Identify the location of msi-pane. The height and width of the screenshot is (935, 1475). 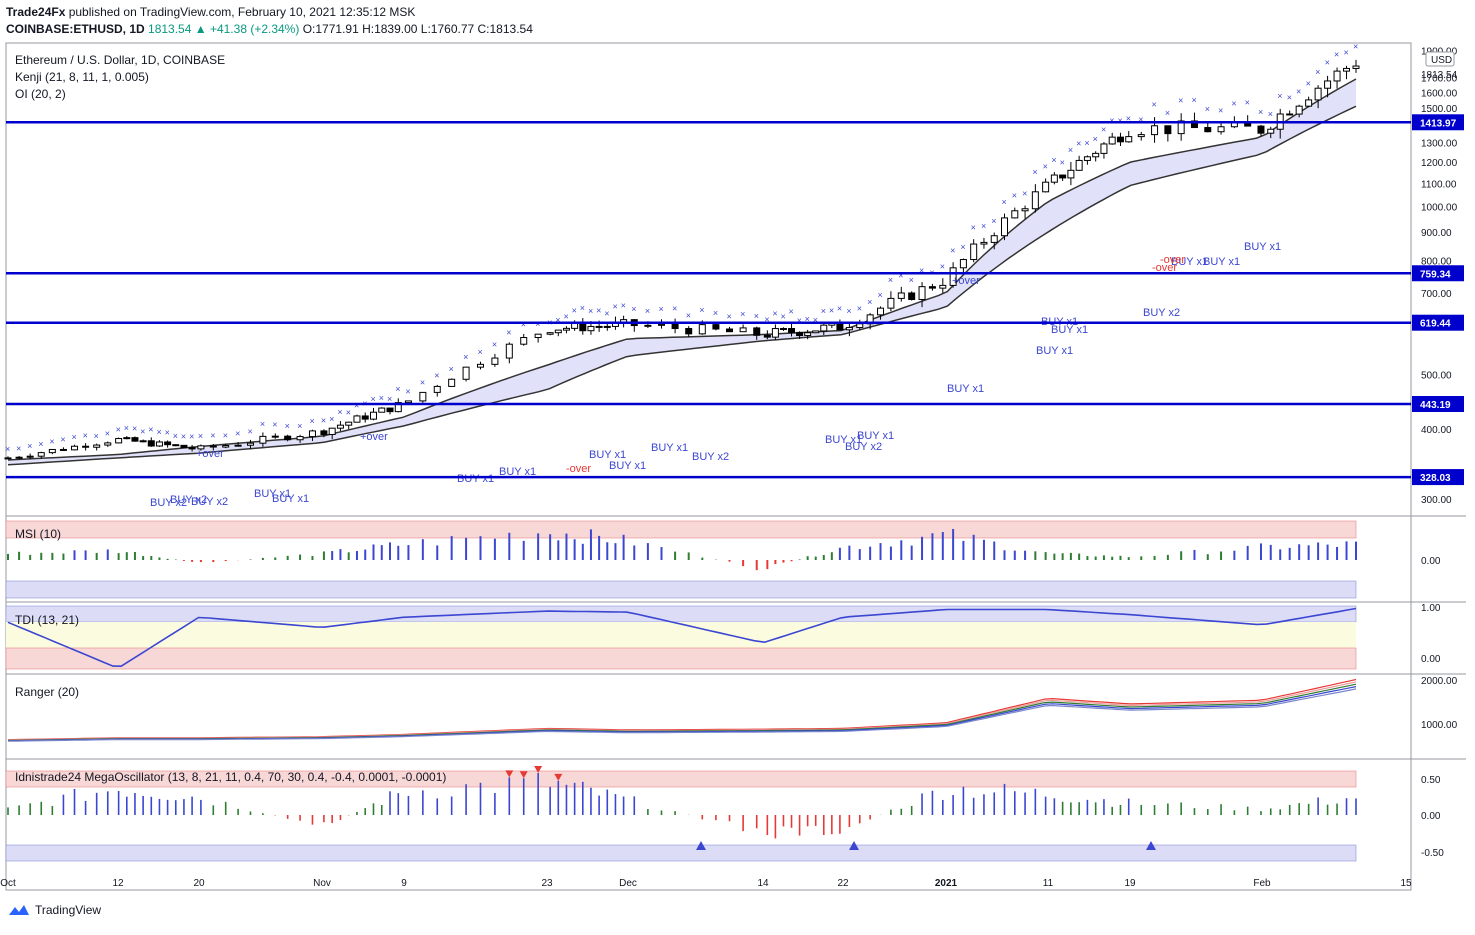
(682, 549).